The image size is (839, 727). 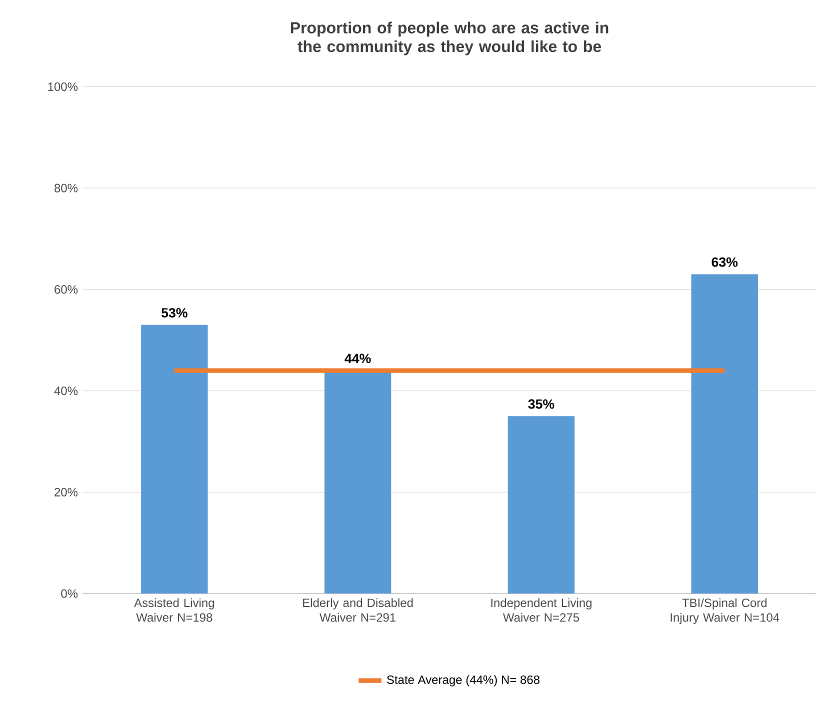 I want to click on y-tick-label: 80%, so click(x=66, y=188).